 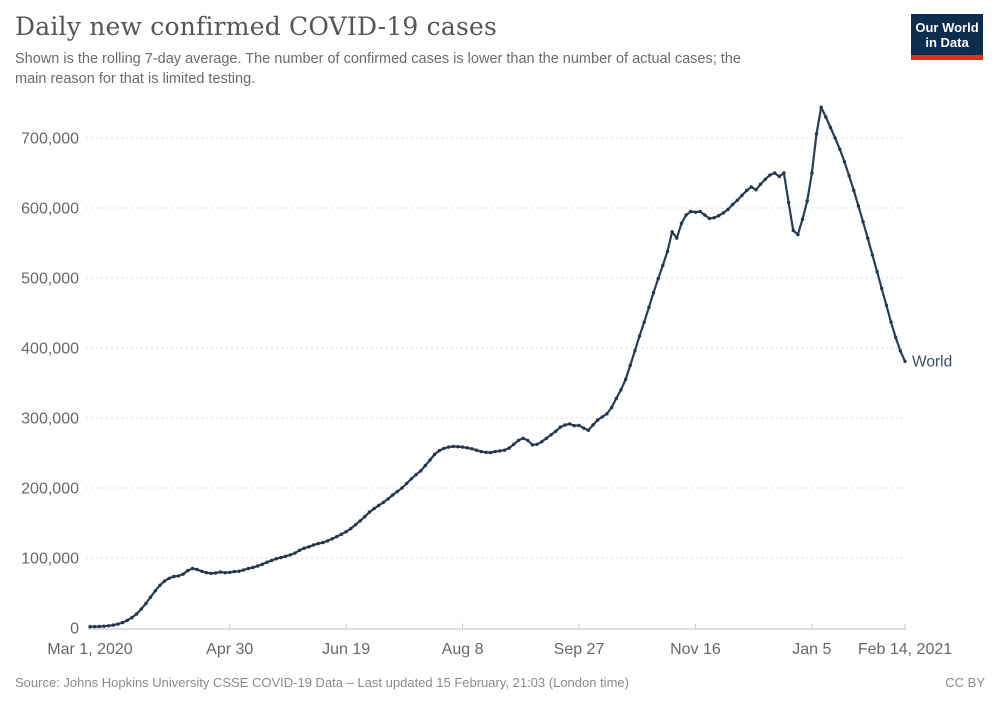 I want to click on y-axis-label: 300,000, so click(x=50, y=419).